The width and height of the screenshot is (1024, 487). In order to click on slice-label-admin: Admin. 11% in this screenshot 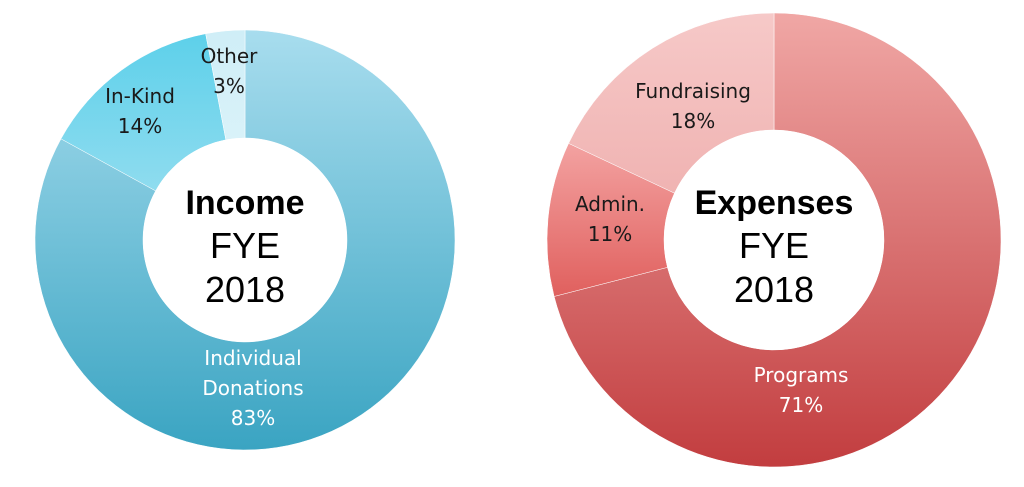, I will do `click(610, 219)`.